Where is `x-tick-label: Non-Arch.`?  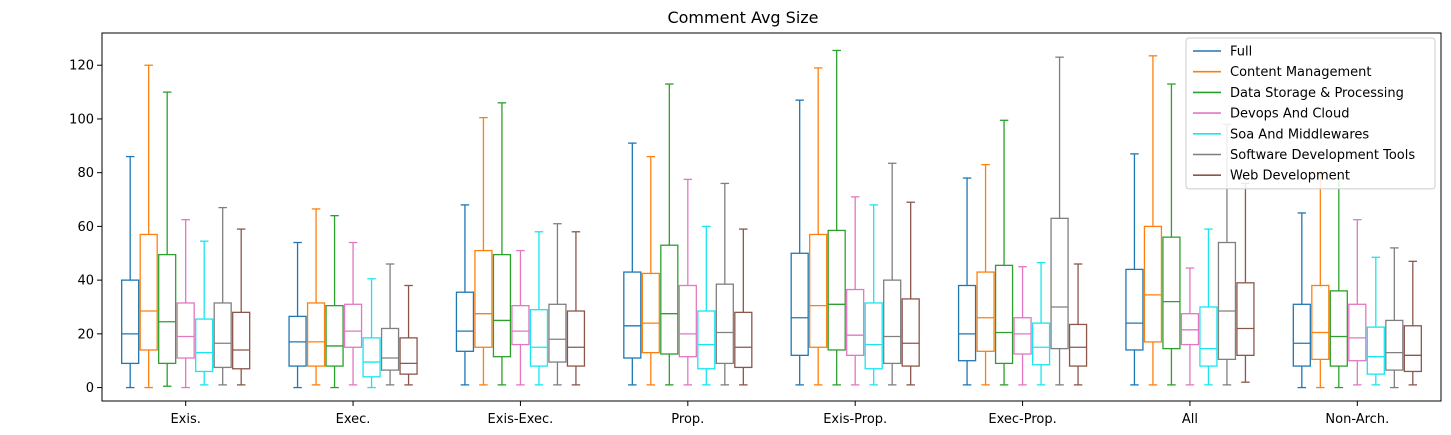 x-tick-label: Non-Arch. is located at coordinates (1357, 419).